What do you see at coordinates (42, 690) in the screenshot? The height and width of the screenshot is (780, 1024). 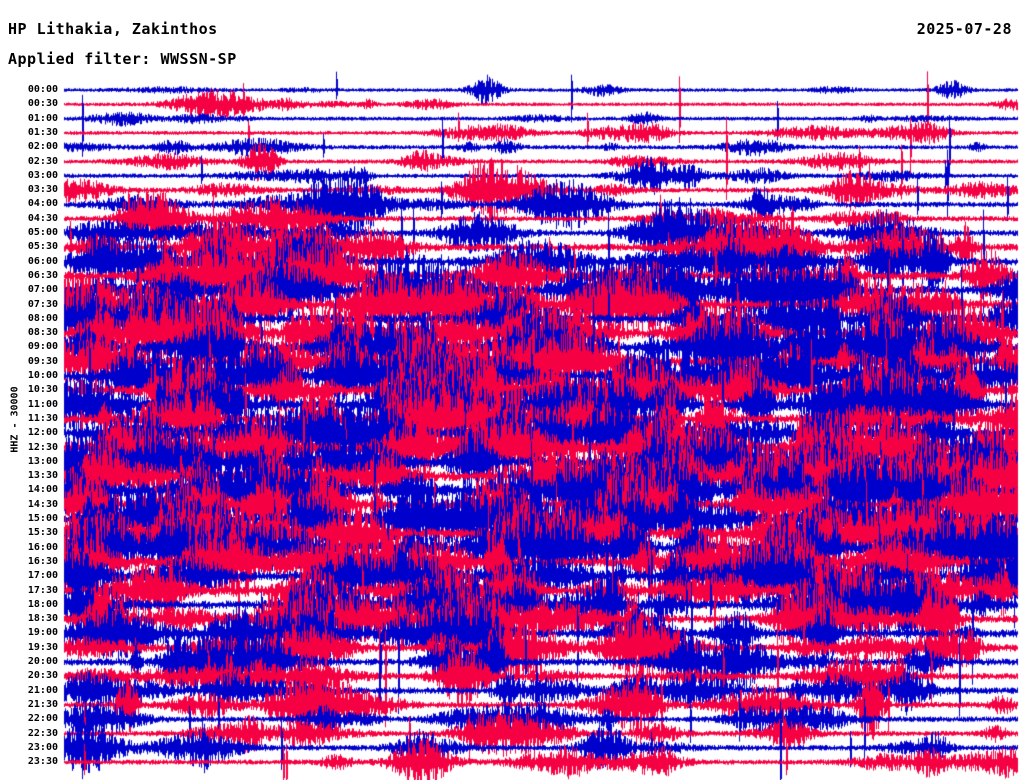 I see `time-row-label: 21:00` at bounding box center [42, 690].